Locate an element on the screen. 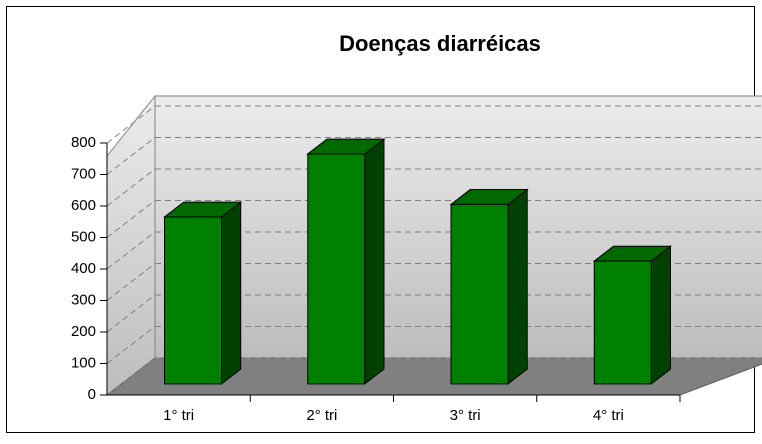 This screenshot has height=444, width=762. y-tick-label: 400 is located at coordinates (83, 268).